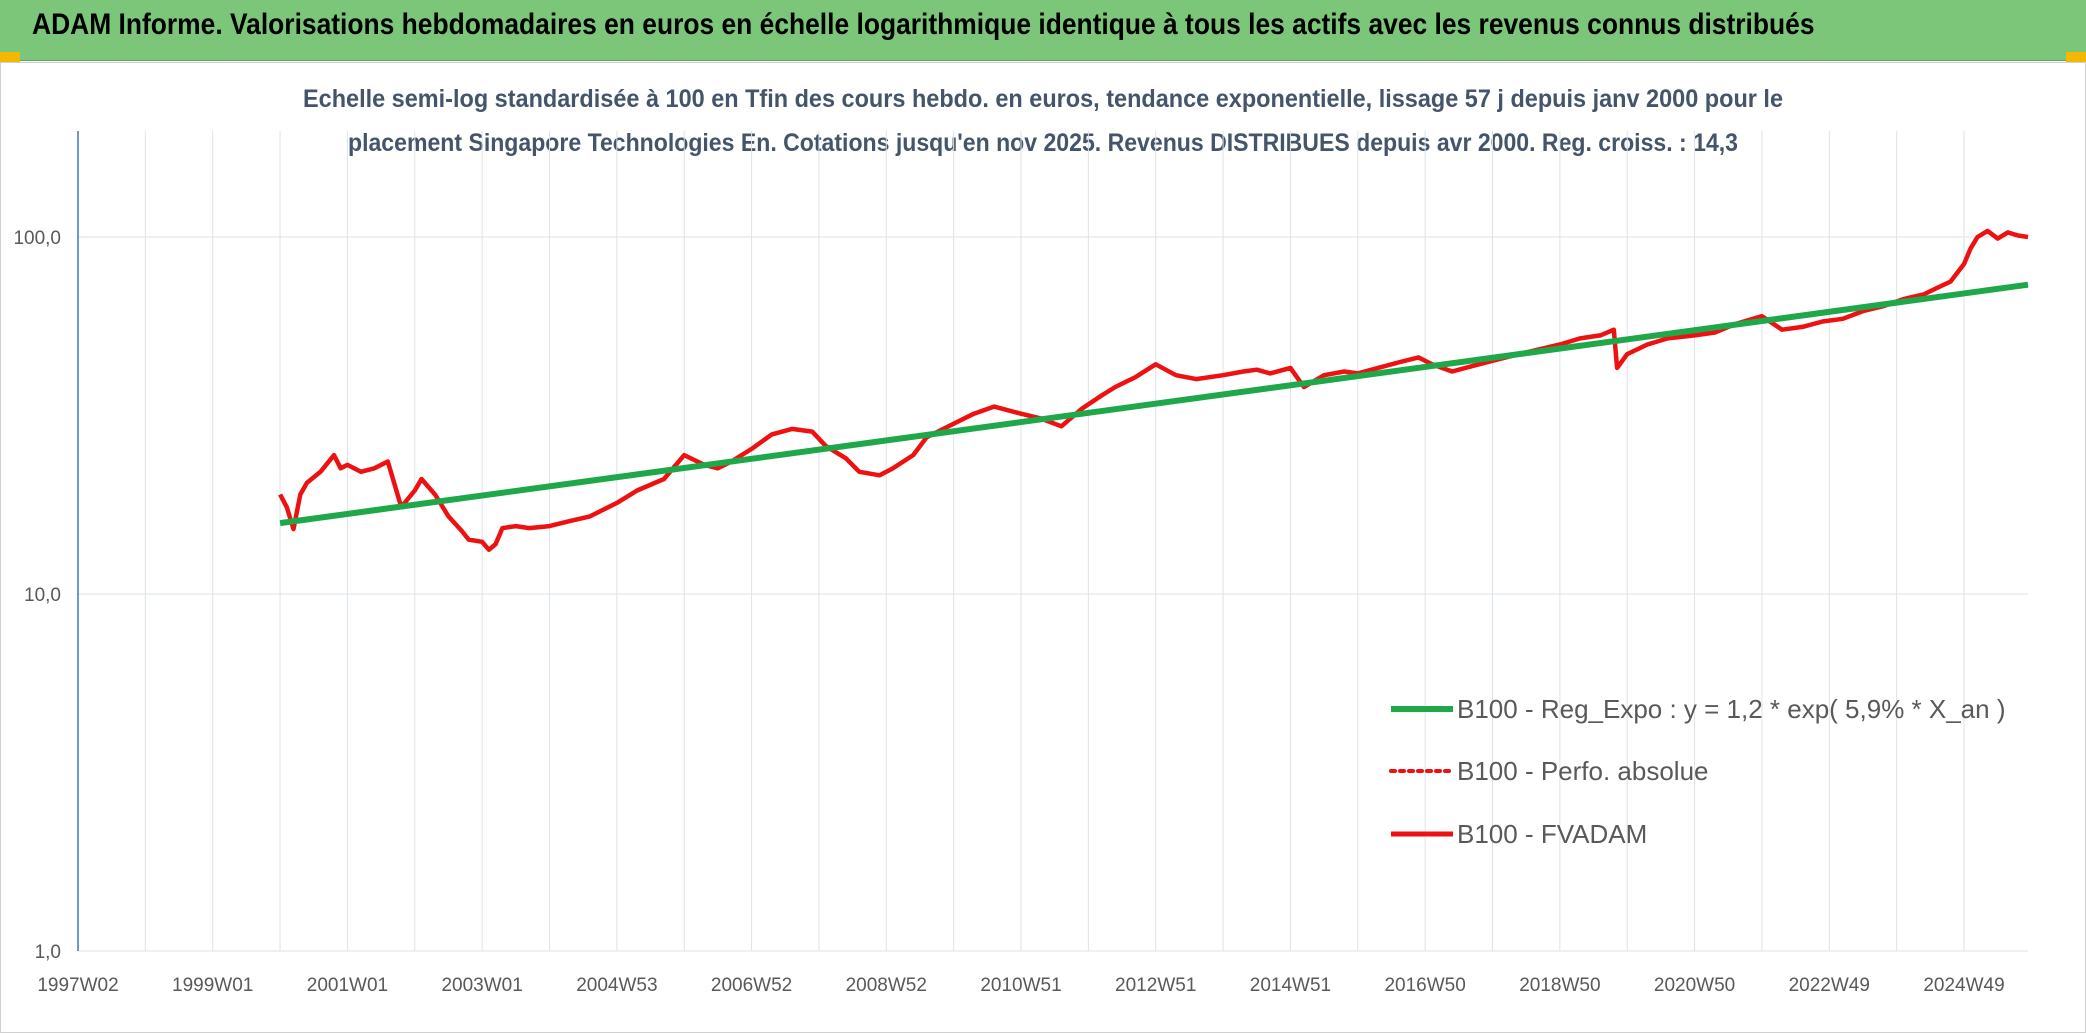 The width and height of the screenshot is (2086, 1033). Describe the element at coordinates (1155, 985) in the screenshot. I see `x-tick-label: 2012W51` at that location.